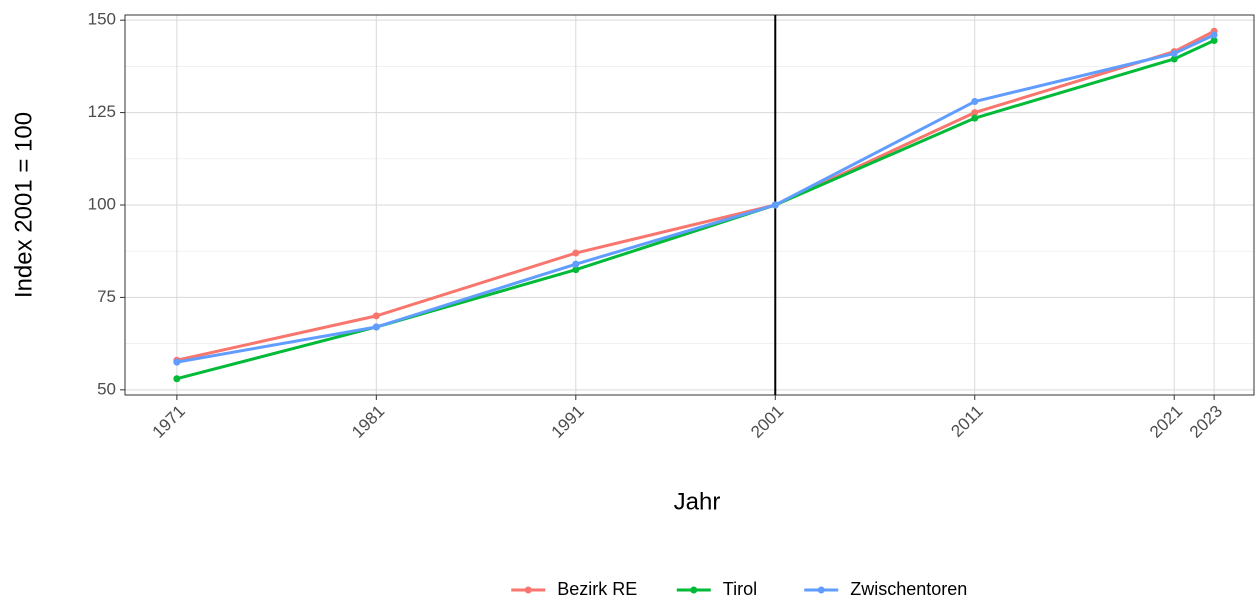 This screenshot has height=605, width=1257. I want to click on x-tick-label: 1991, so click(568, 422).